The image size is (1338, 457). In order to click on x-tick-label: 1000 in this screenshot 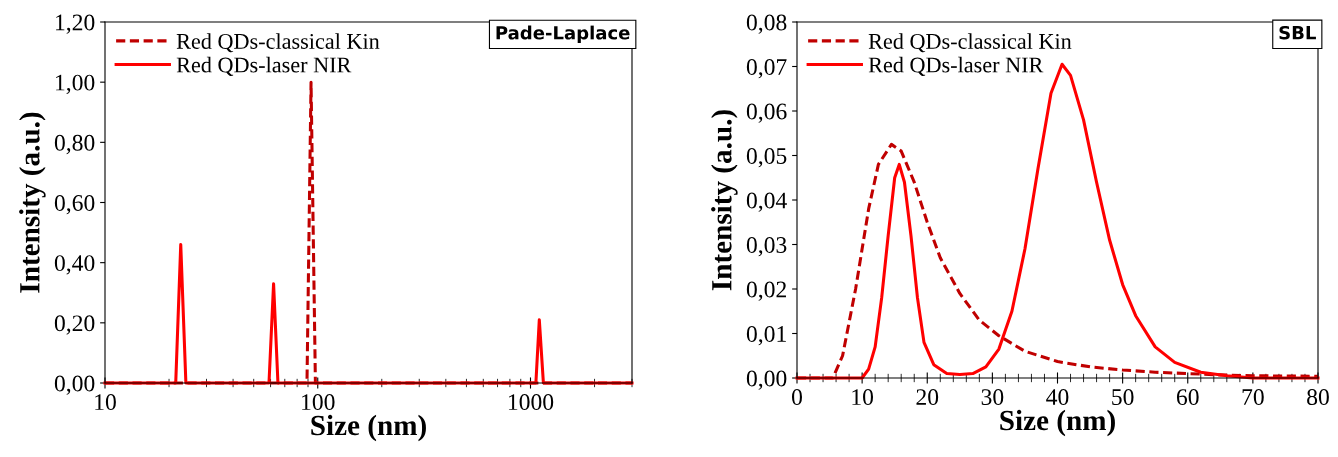, I will do `click(531, 402)`.